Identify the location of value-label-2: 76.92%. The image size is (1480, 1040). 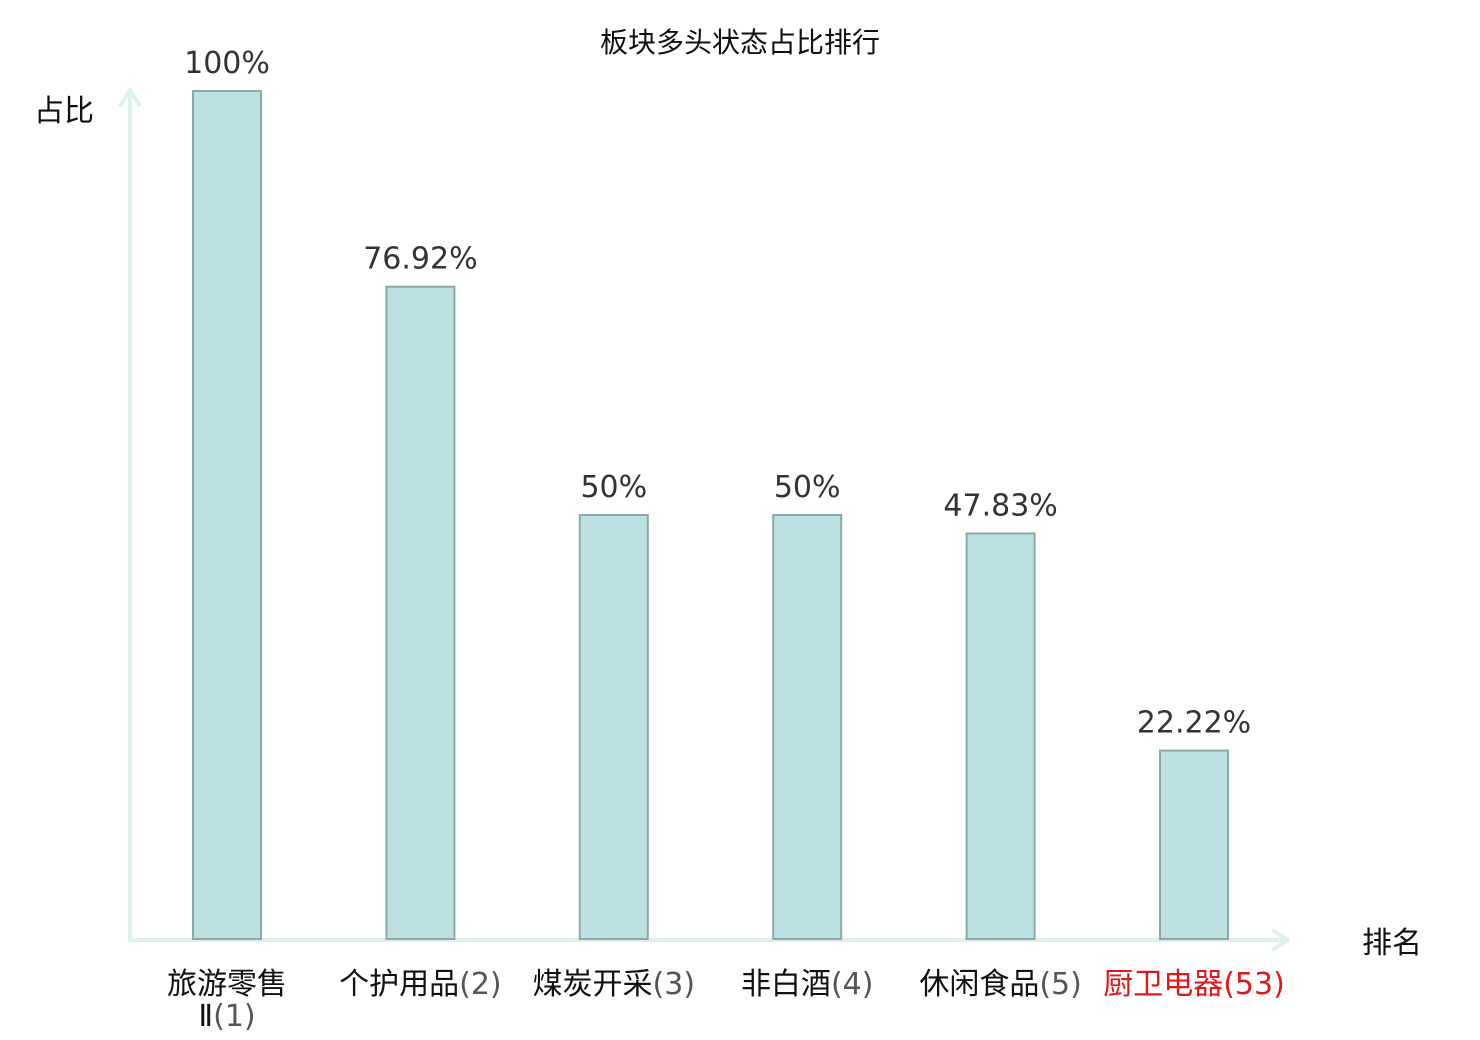
(420, 259).